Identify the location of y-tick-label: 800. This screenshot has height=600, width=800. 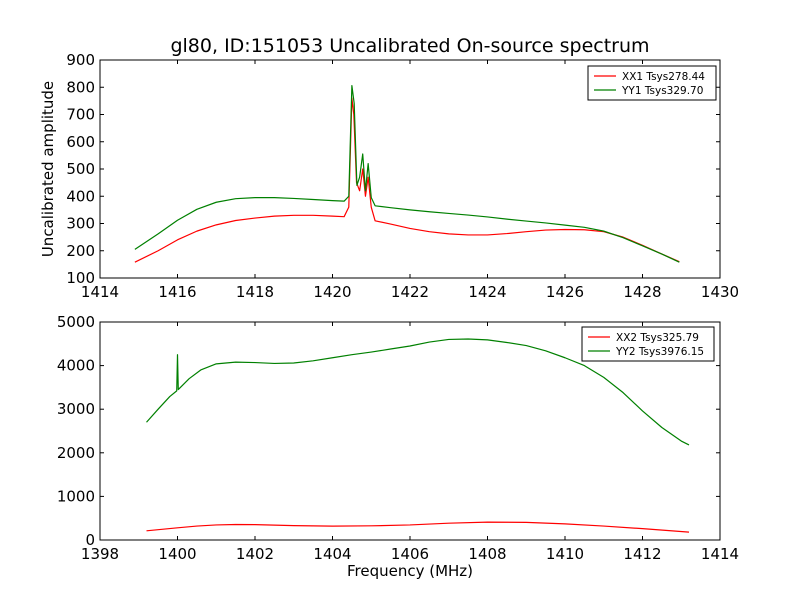
(80, 87).